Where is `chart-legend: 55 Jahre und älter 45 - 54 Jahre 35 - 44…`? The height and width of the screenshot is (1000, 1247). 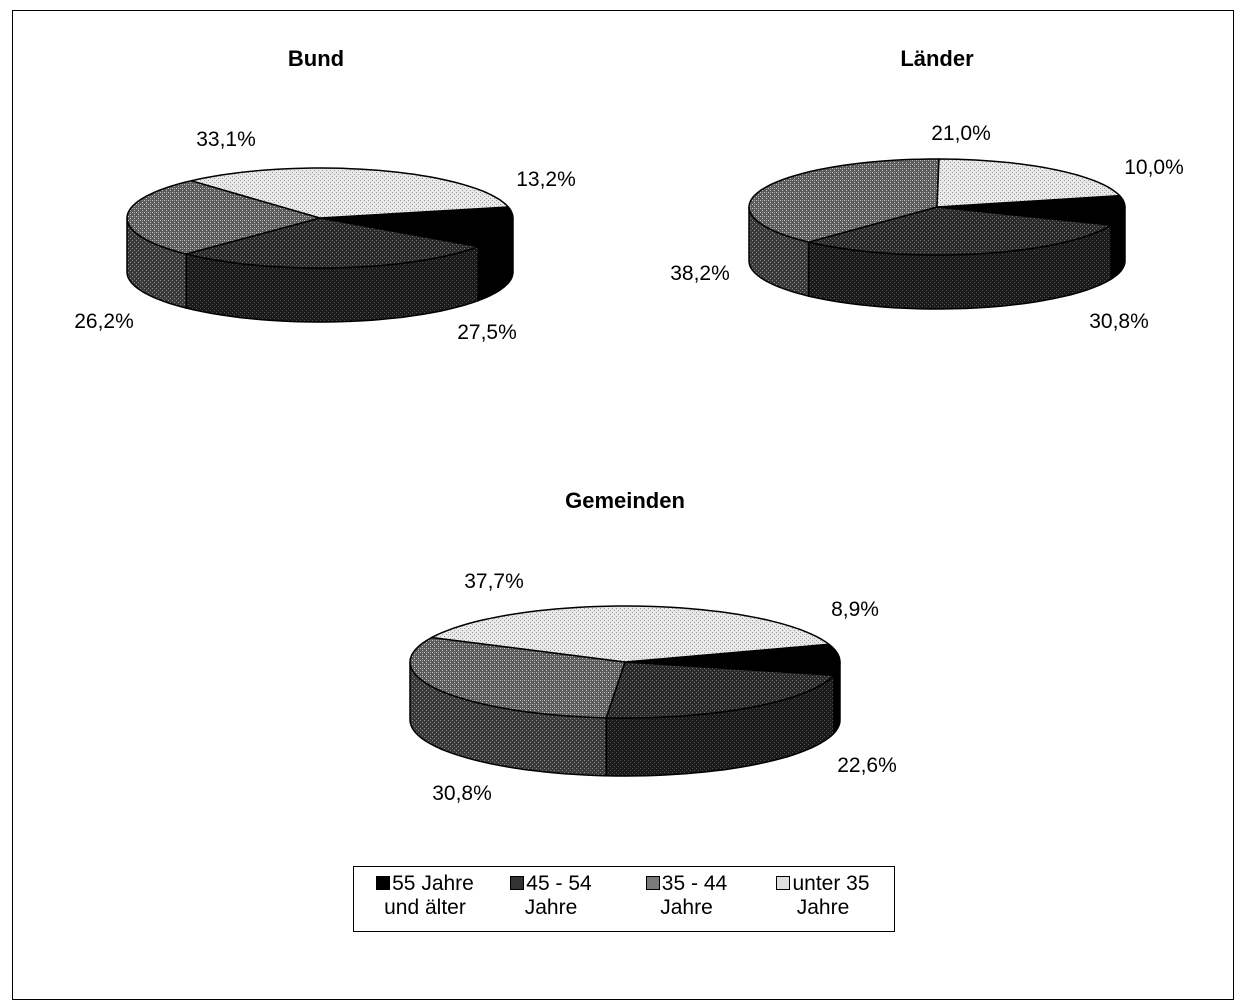
chart-legend: 55 Jahre und älter 45 - 54 Jahre 35 - 44… is located at coordinates (624, 899).